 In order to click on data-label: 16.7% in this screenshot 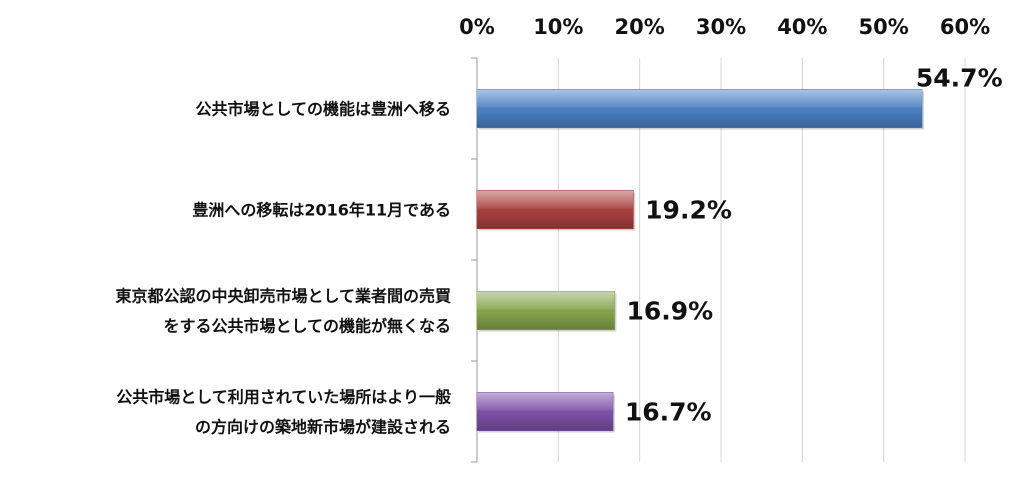, I will do `click(668, 412)`.